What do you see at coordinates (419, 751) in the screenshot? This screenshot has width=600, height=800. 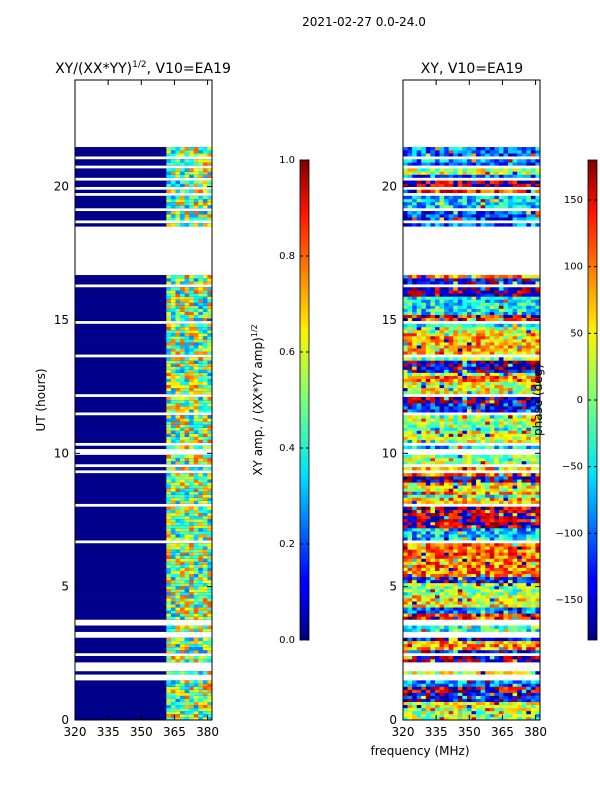 I see `frequency-x-axis-label: frequency (MHz)` at bounding box center [419, 751].